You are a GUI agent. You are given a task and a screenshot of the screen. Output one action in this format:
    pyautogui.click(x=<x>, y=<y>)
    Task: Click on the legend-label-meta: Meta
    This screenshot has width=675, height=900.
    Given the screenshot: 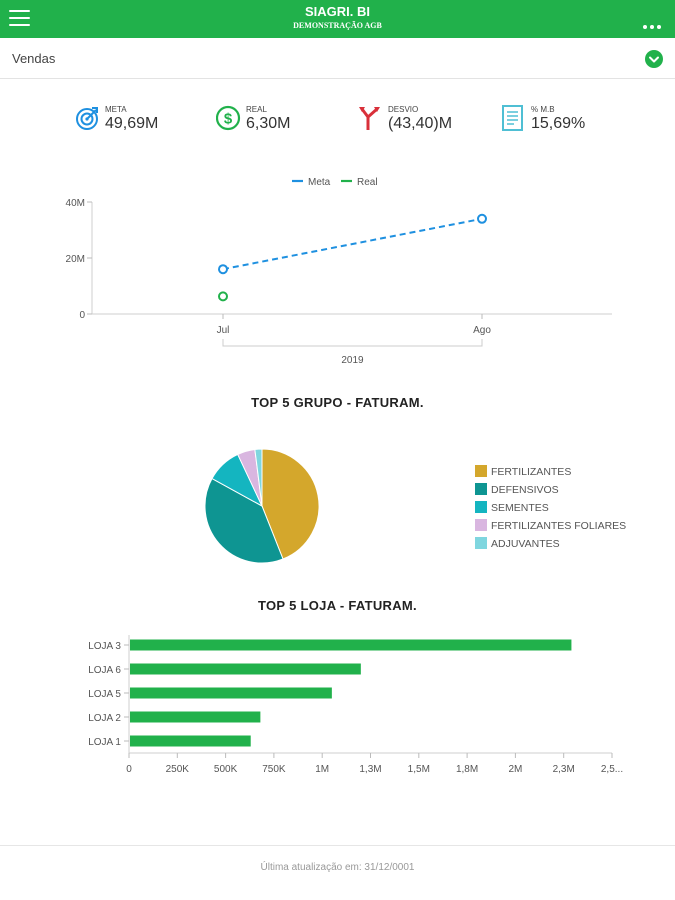 What is the action you would take?
    pyautogui.click(x=319, y=182)
    